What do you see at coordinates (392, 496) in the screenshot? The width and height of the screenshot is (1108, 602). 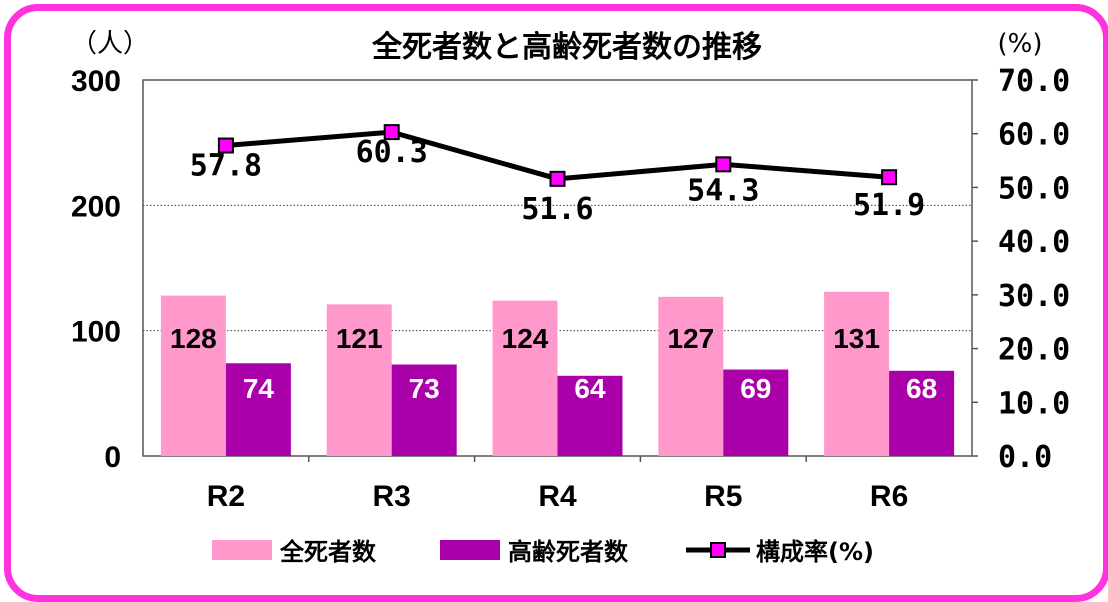 I see `category-label: R3` at bounding box center [392, 496].